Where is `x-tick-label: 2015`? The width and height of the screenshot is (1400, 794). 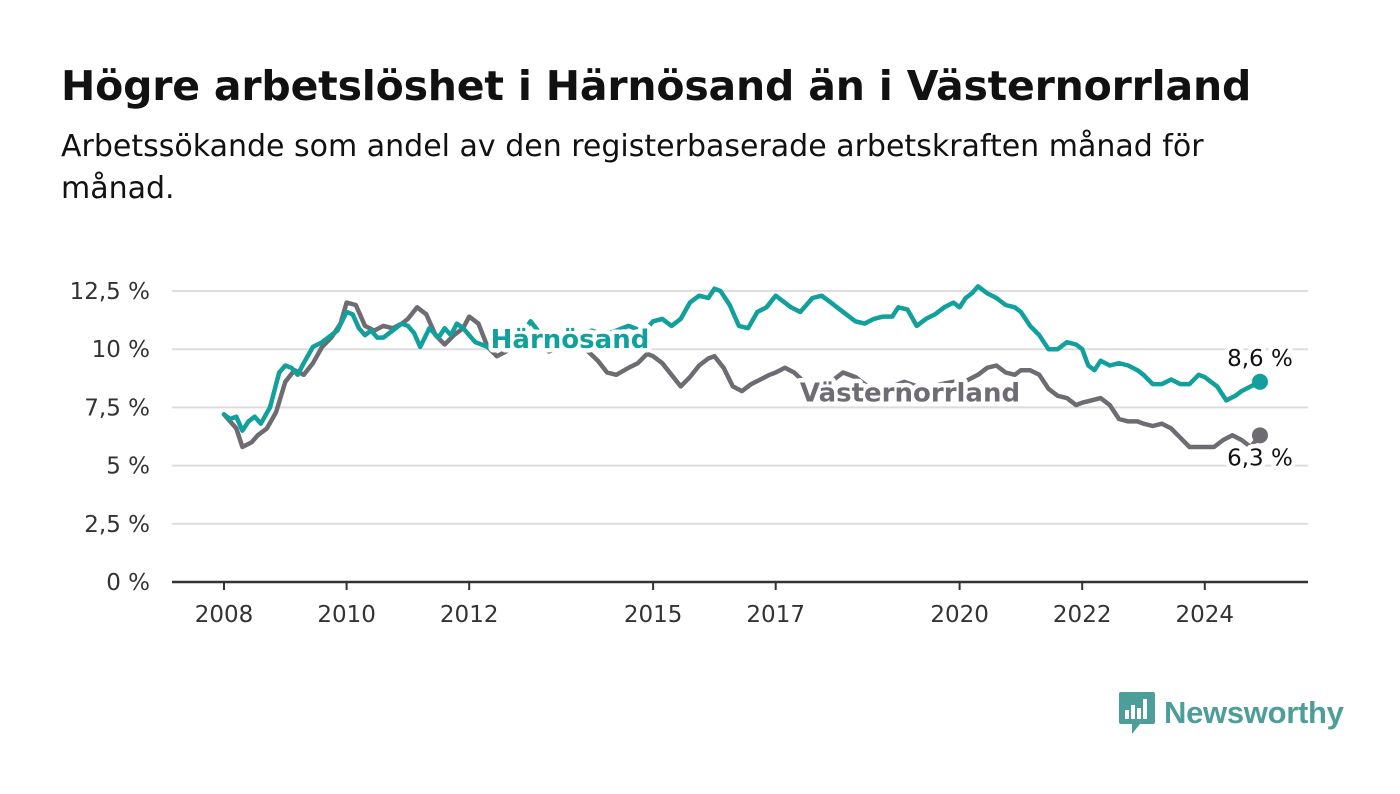 x-tick-label: 2015 is located at coordinates (653, 615).